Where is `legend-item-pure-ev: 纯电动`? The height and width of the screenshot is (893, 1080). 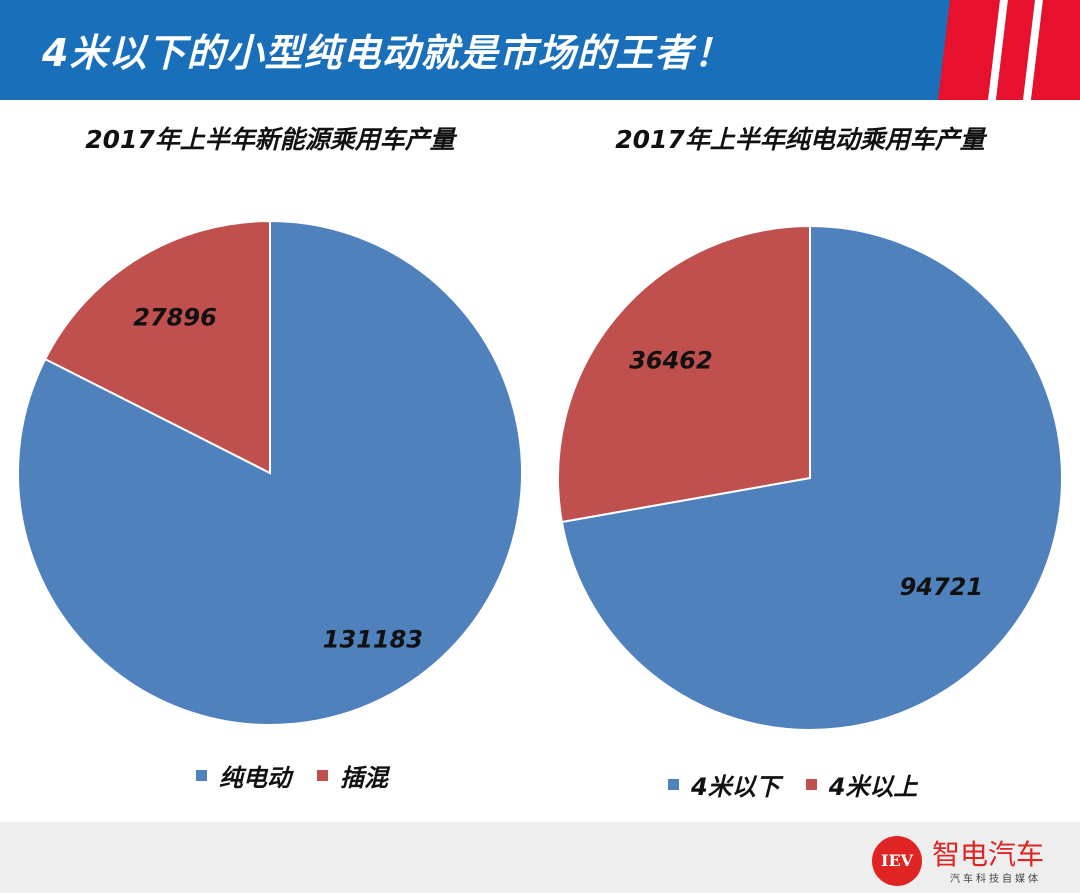
legend-item-pure-ev: 纯电动 is located at coordinates (243, 775).